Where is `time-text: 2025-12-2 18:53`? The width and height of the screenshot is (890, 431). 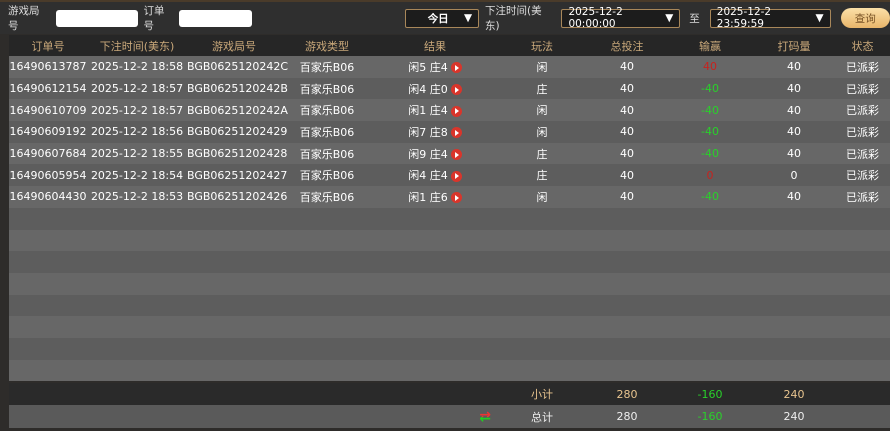
time-text: 2025-12-2 18:53 is located at coordinates (137, 197).